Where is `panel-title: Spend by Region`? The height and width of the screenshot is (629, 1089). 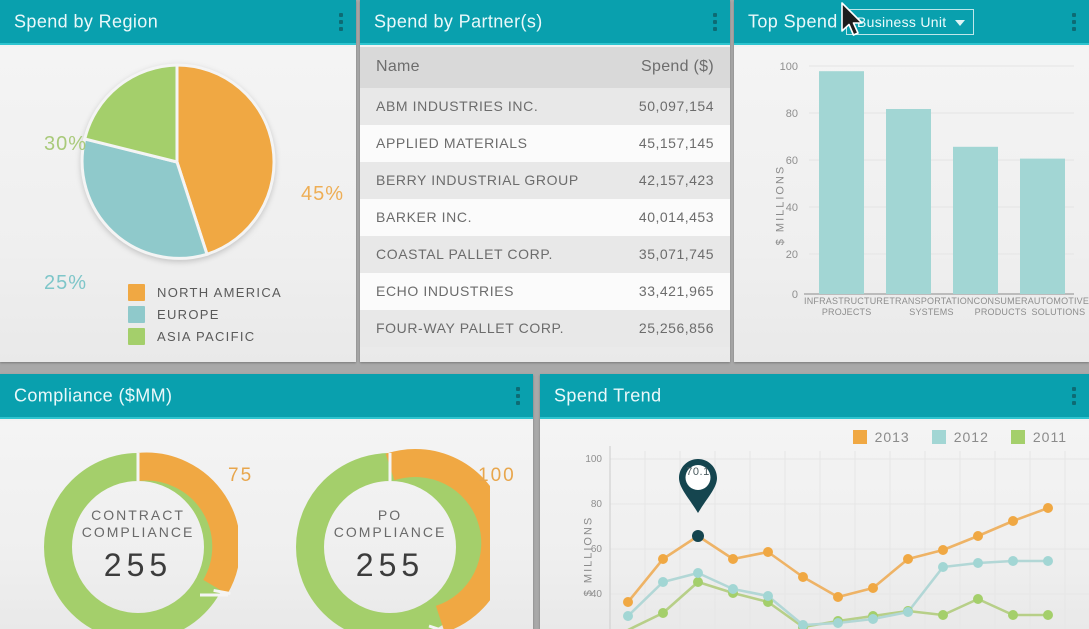 panel-title: Spend by Region is located at coordinates (86, 21).